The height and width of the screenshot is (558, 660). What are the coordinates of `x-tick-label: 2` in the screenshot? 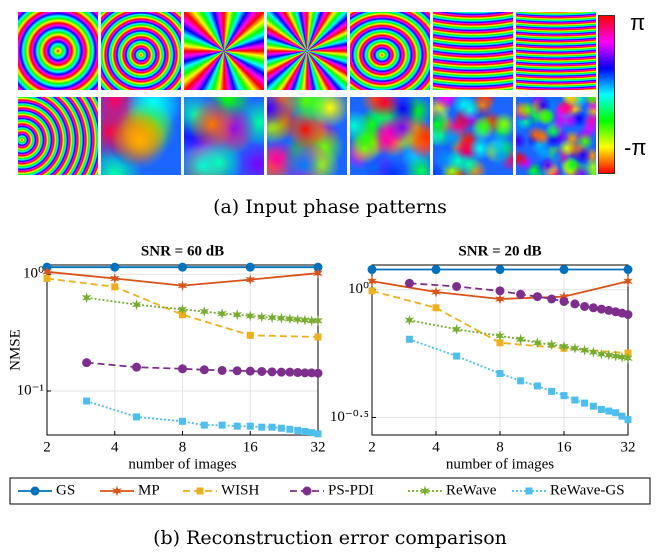 It's located at (47, 447).